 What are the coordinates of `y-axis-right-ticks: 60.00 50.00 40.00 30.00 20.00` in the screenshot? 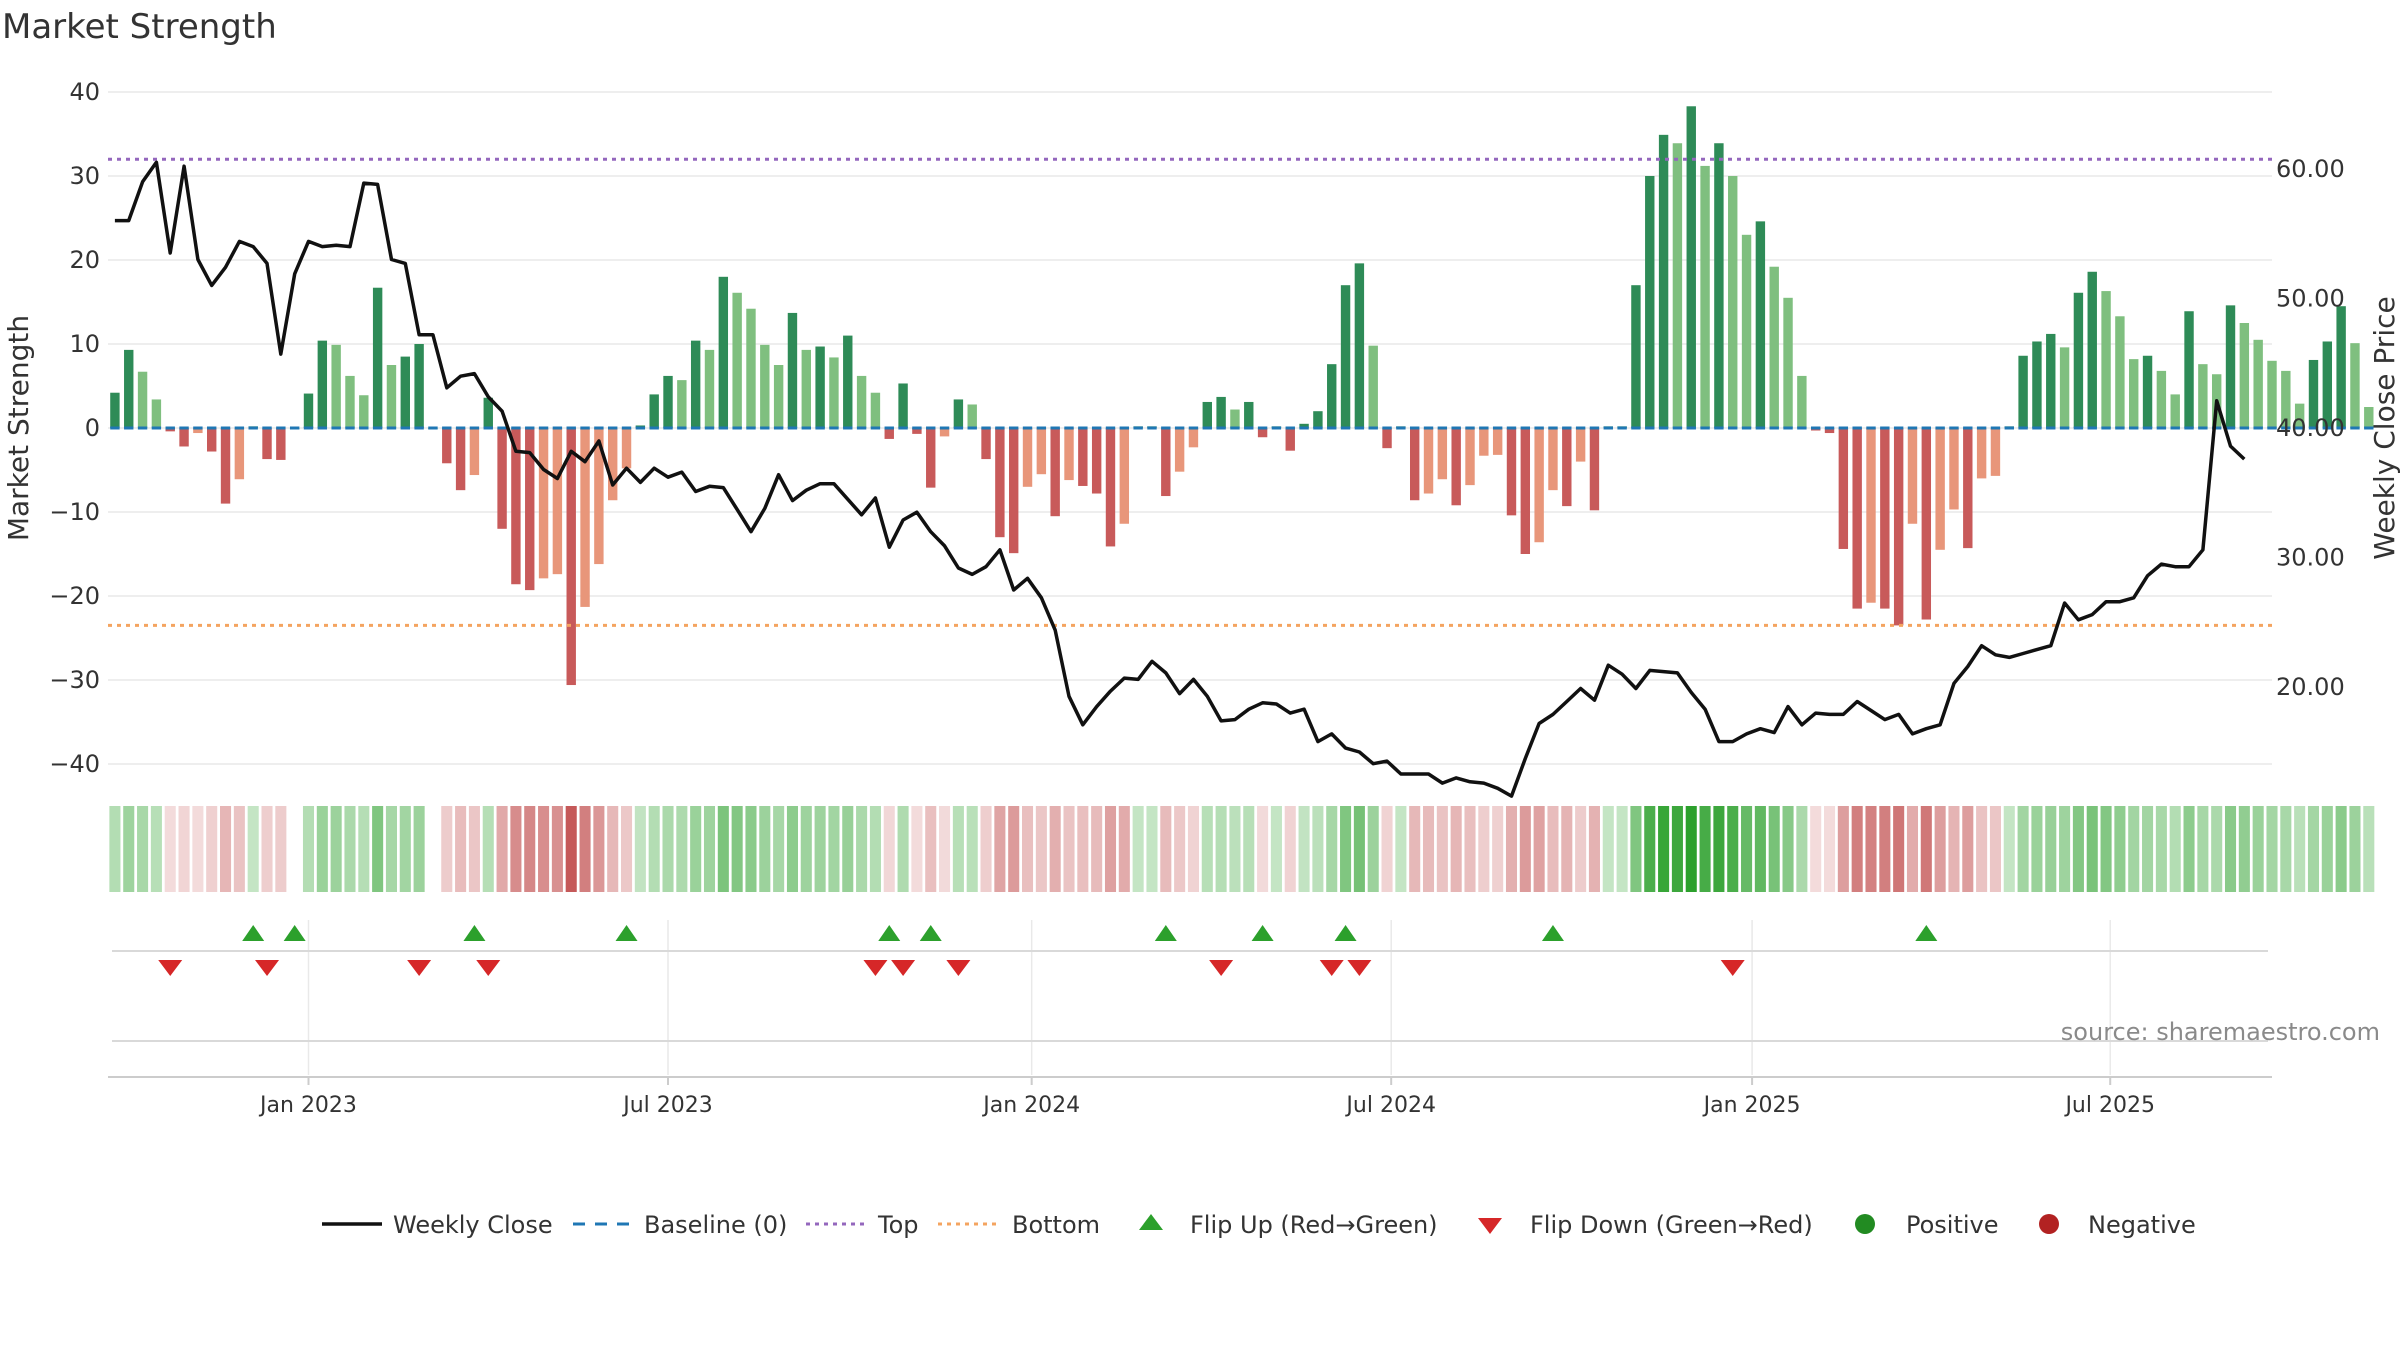 It's located at (2310, 428).